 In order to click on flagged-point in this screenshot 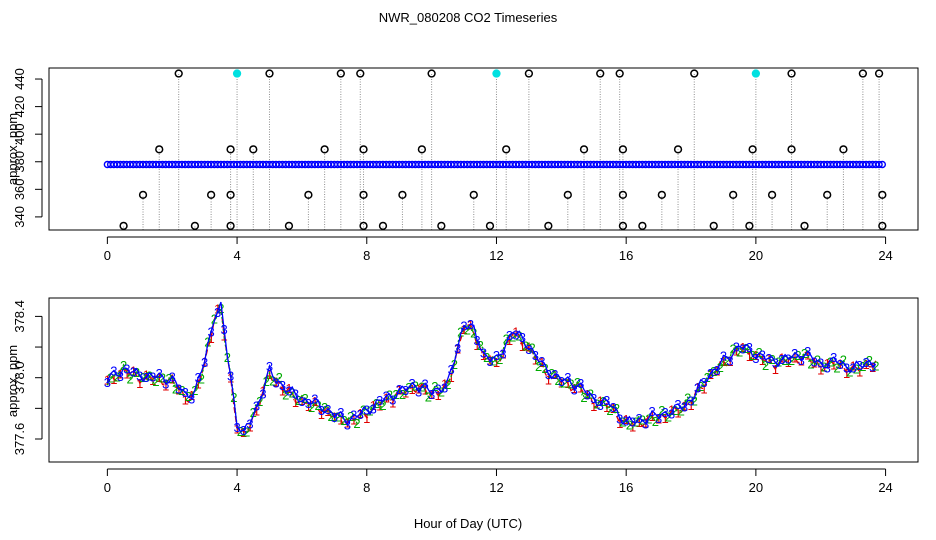, I will do `click(237, 73)`.